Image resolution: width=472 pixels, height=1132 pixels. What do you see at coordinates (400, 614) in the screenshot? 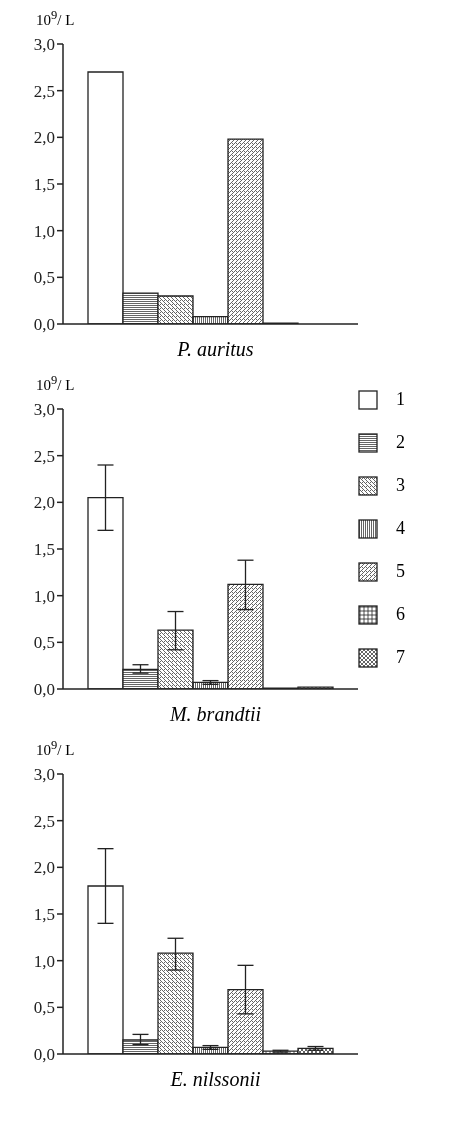
I see `legend-label: 6` at bounding box center [400, 614].